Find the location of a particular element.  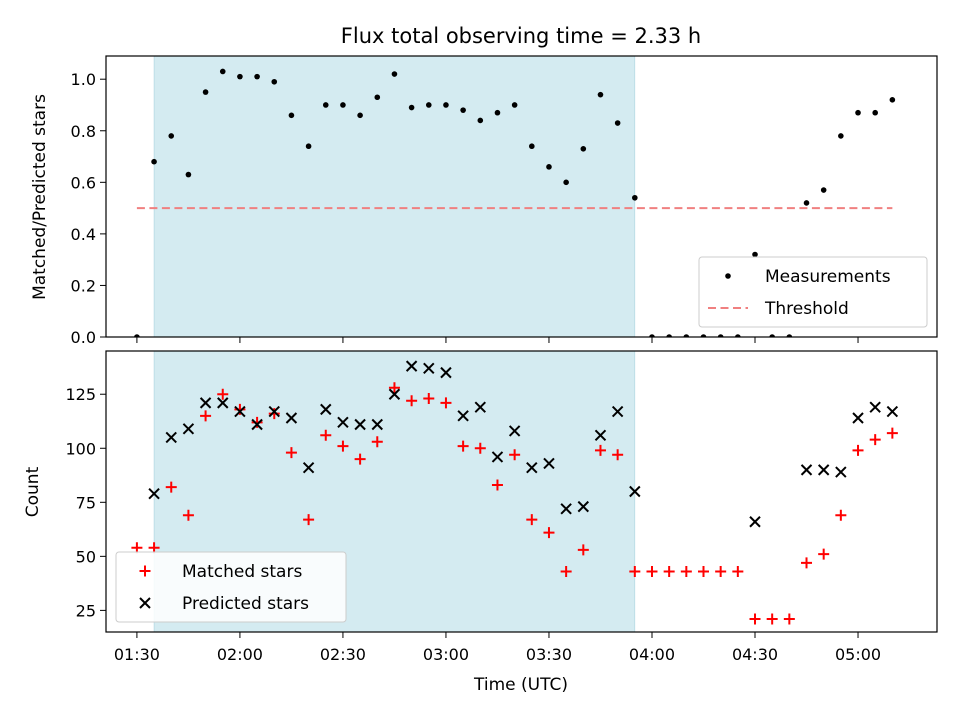

x-tick-label: 03:00 is located at coordinates (446, 654).